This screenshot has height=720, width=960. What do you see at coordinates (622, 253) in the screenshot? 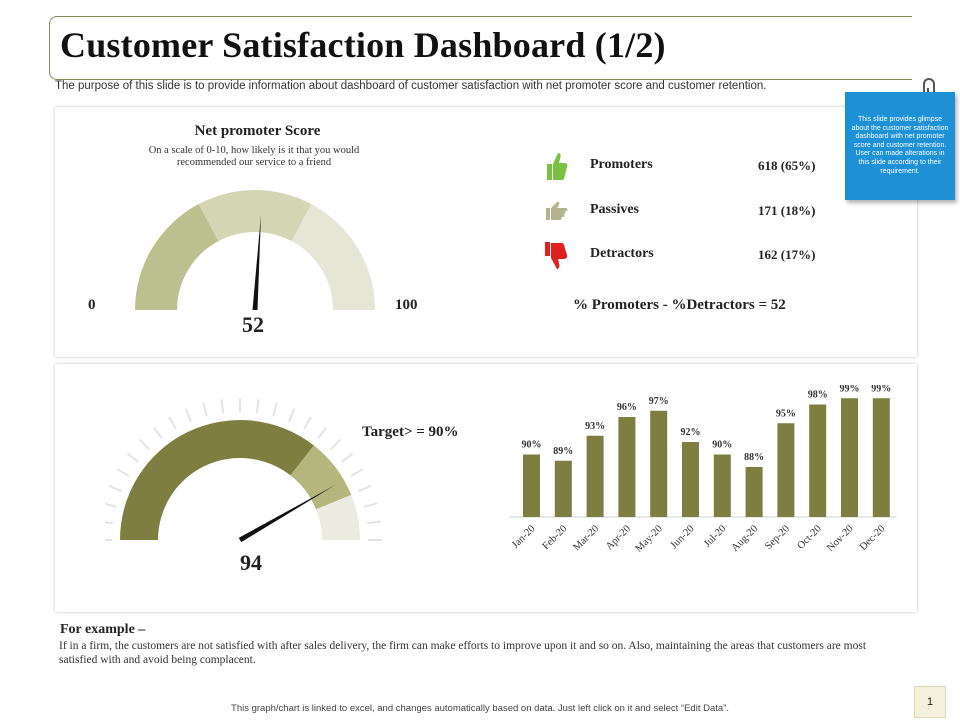
I see `detractors-label: Detractors` at bounding box center [622, 253].